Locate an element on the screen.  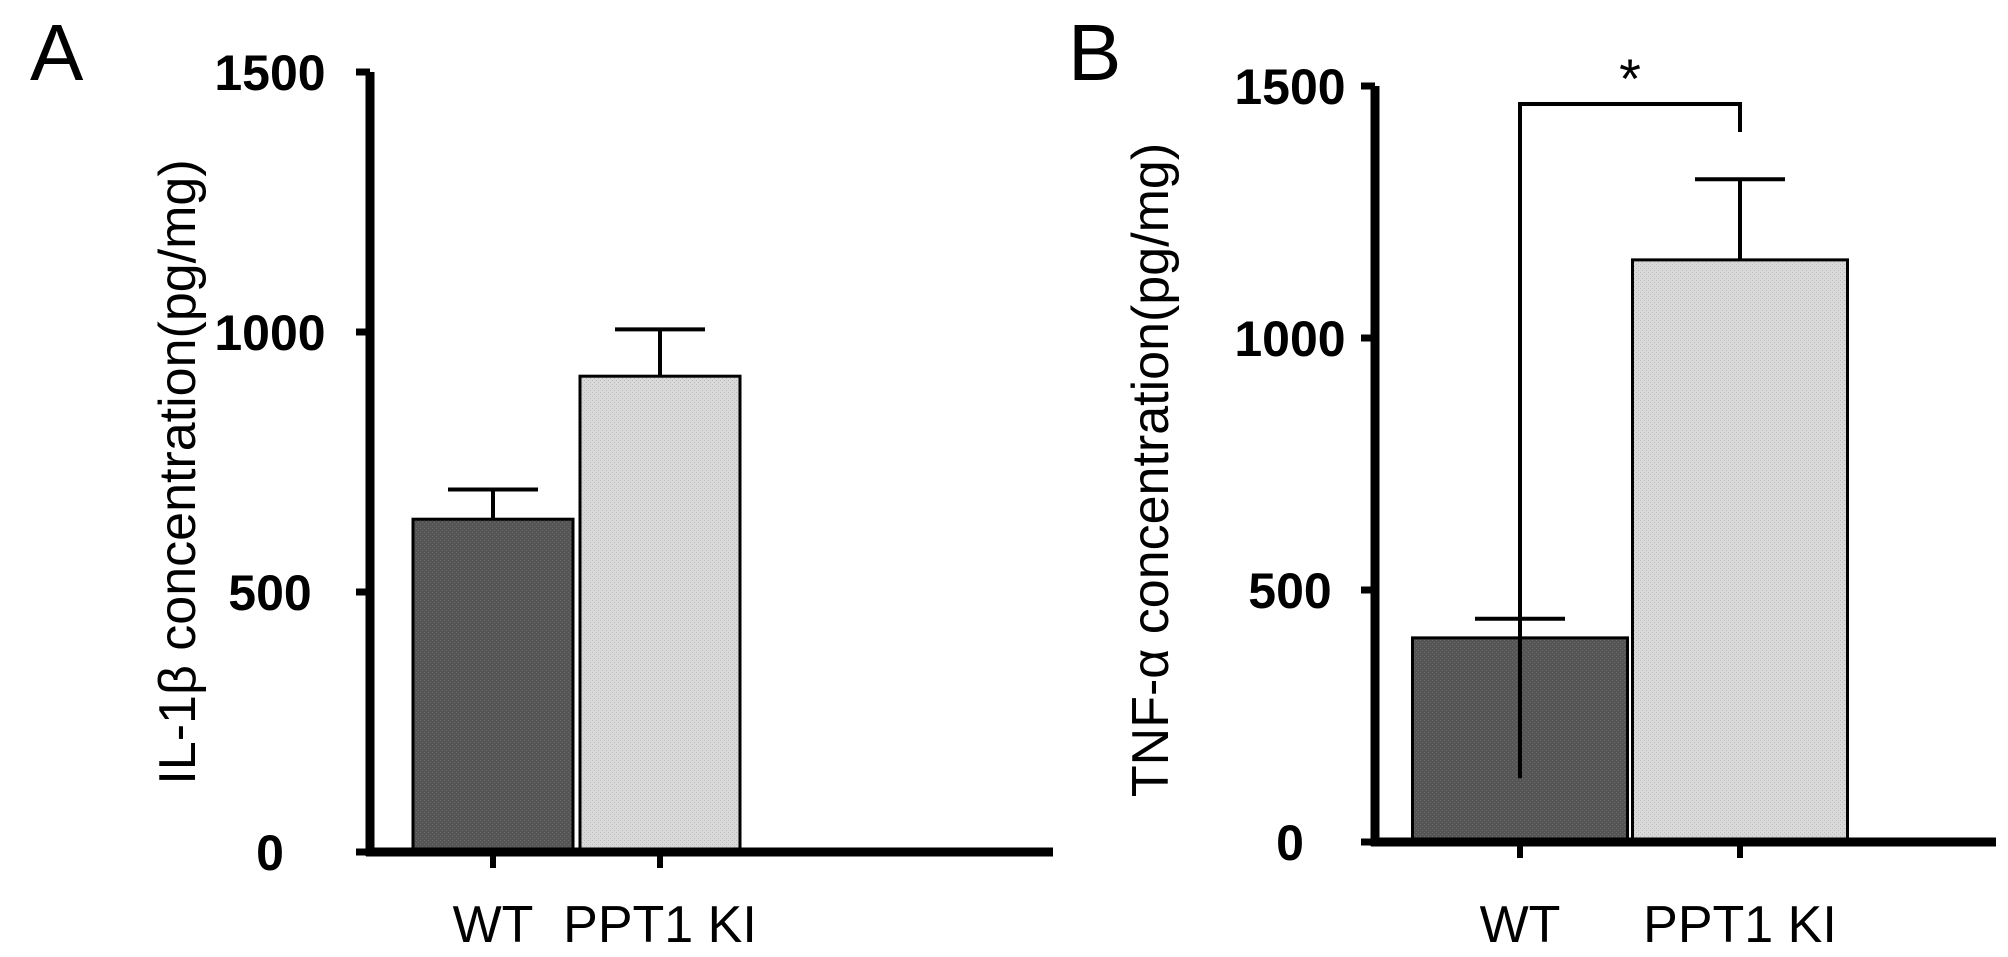
panel-b-y-tick-label: 0 is located at coordinates (1290, 843).